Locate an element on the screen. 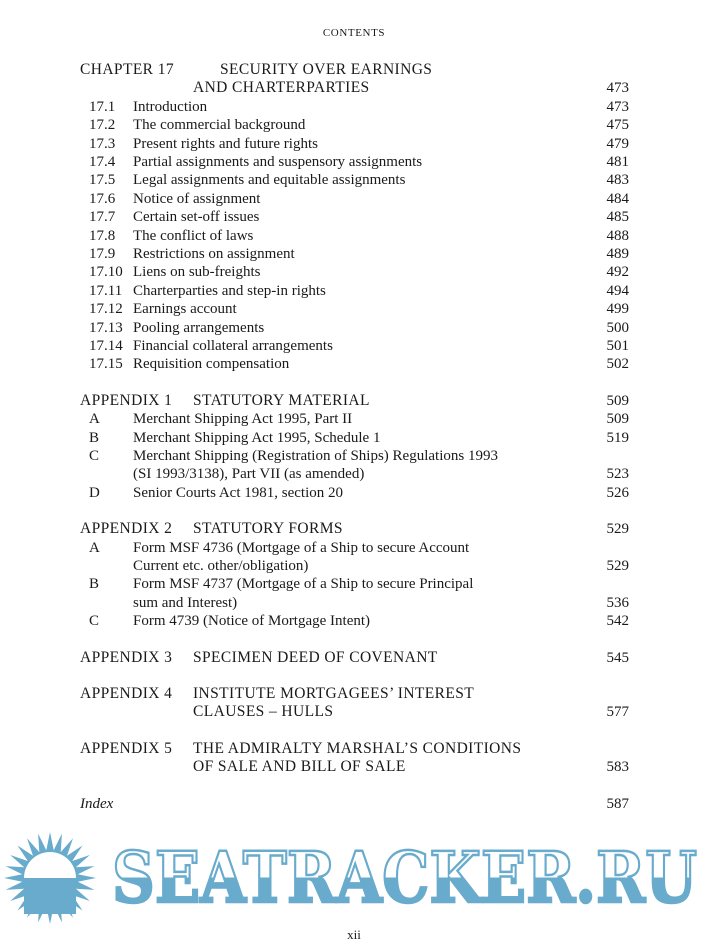 The height and width of the screenshot is (950, 708). entry-number: 17.7 is located at coordinates (102, 217).